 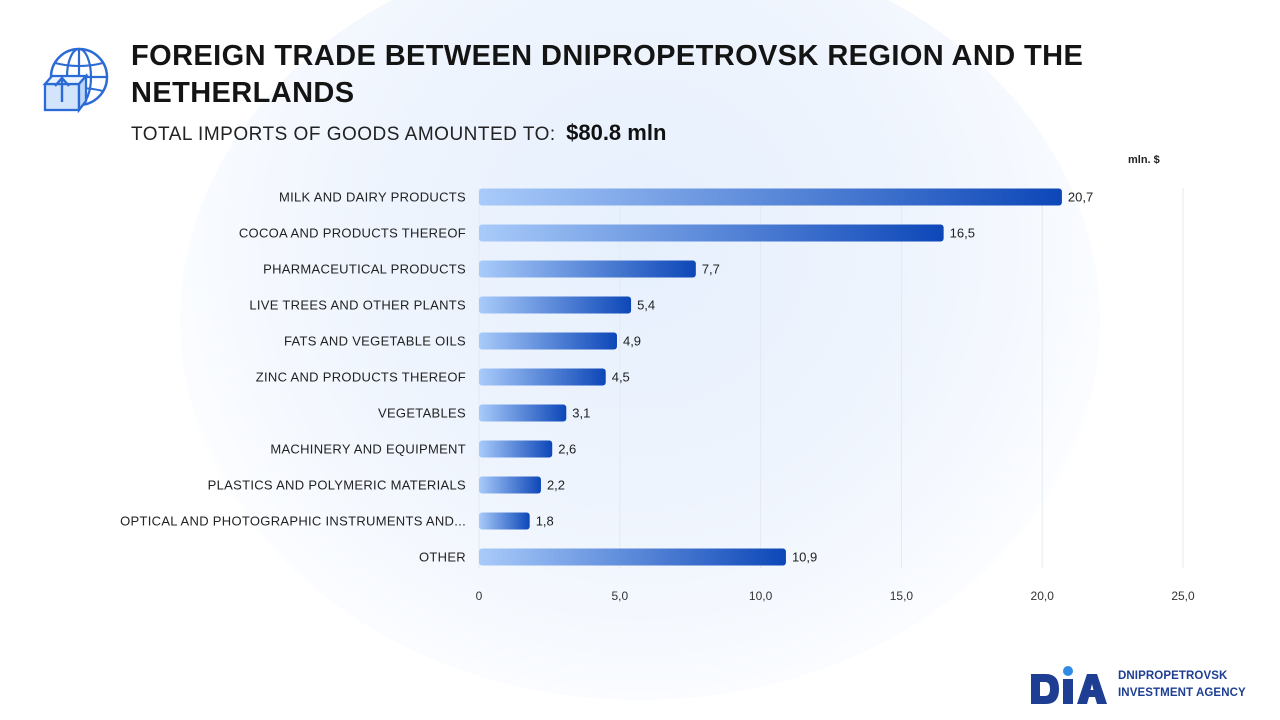 I want to click on dia-logo: DNIPROPETROVSK INVESTMENT AGENCY, so click(x=1139, y=687).